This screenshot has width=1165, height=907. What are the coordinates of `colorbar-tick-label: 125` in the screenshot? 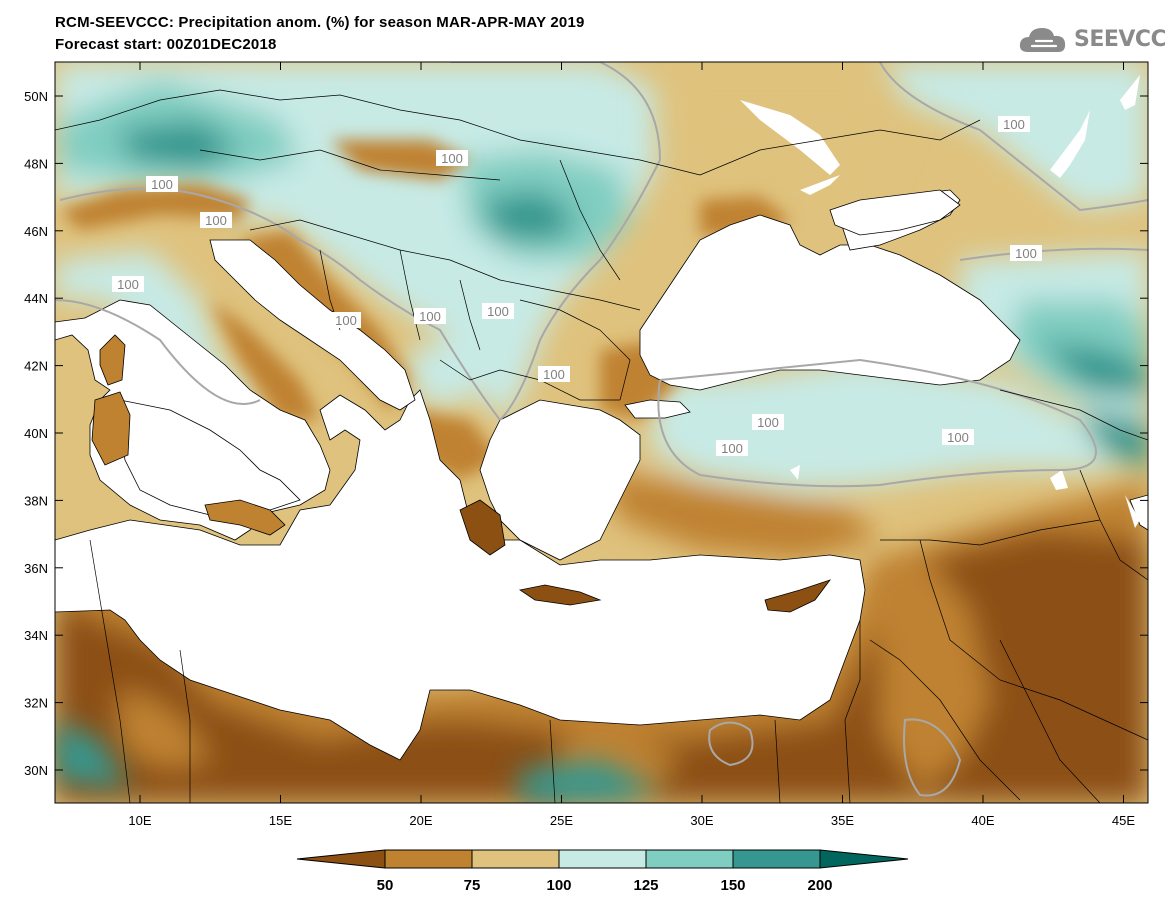 It's located at (645, 885).